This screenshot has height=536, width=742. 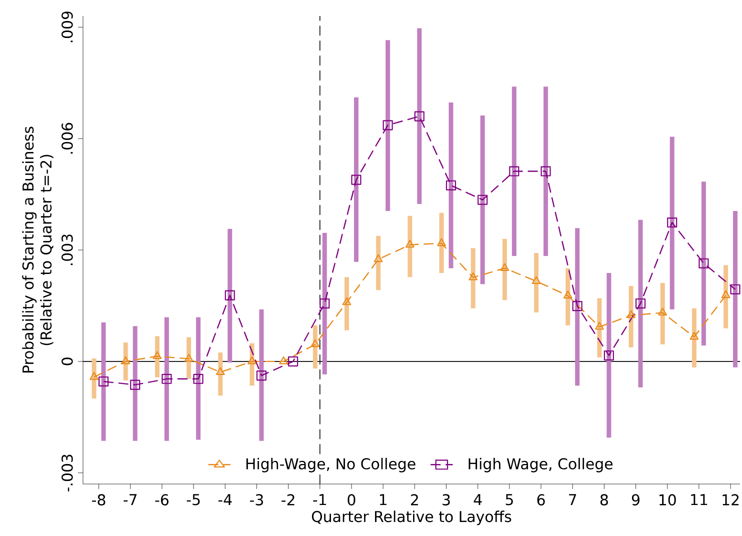 What do you see at coordinates (331, 465) in the screenshot?
I see `legend-label: High-Wage, No College` at bounding box center [331, 465].